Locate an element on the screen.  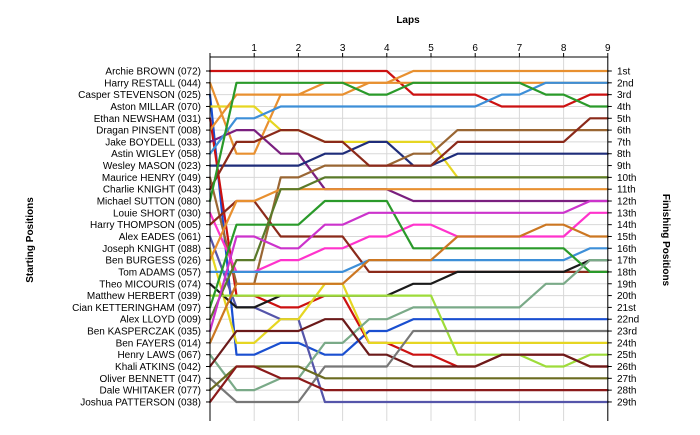
finishing-position-label: 7th is located at coordinates (624, 142).